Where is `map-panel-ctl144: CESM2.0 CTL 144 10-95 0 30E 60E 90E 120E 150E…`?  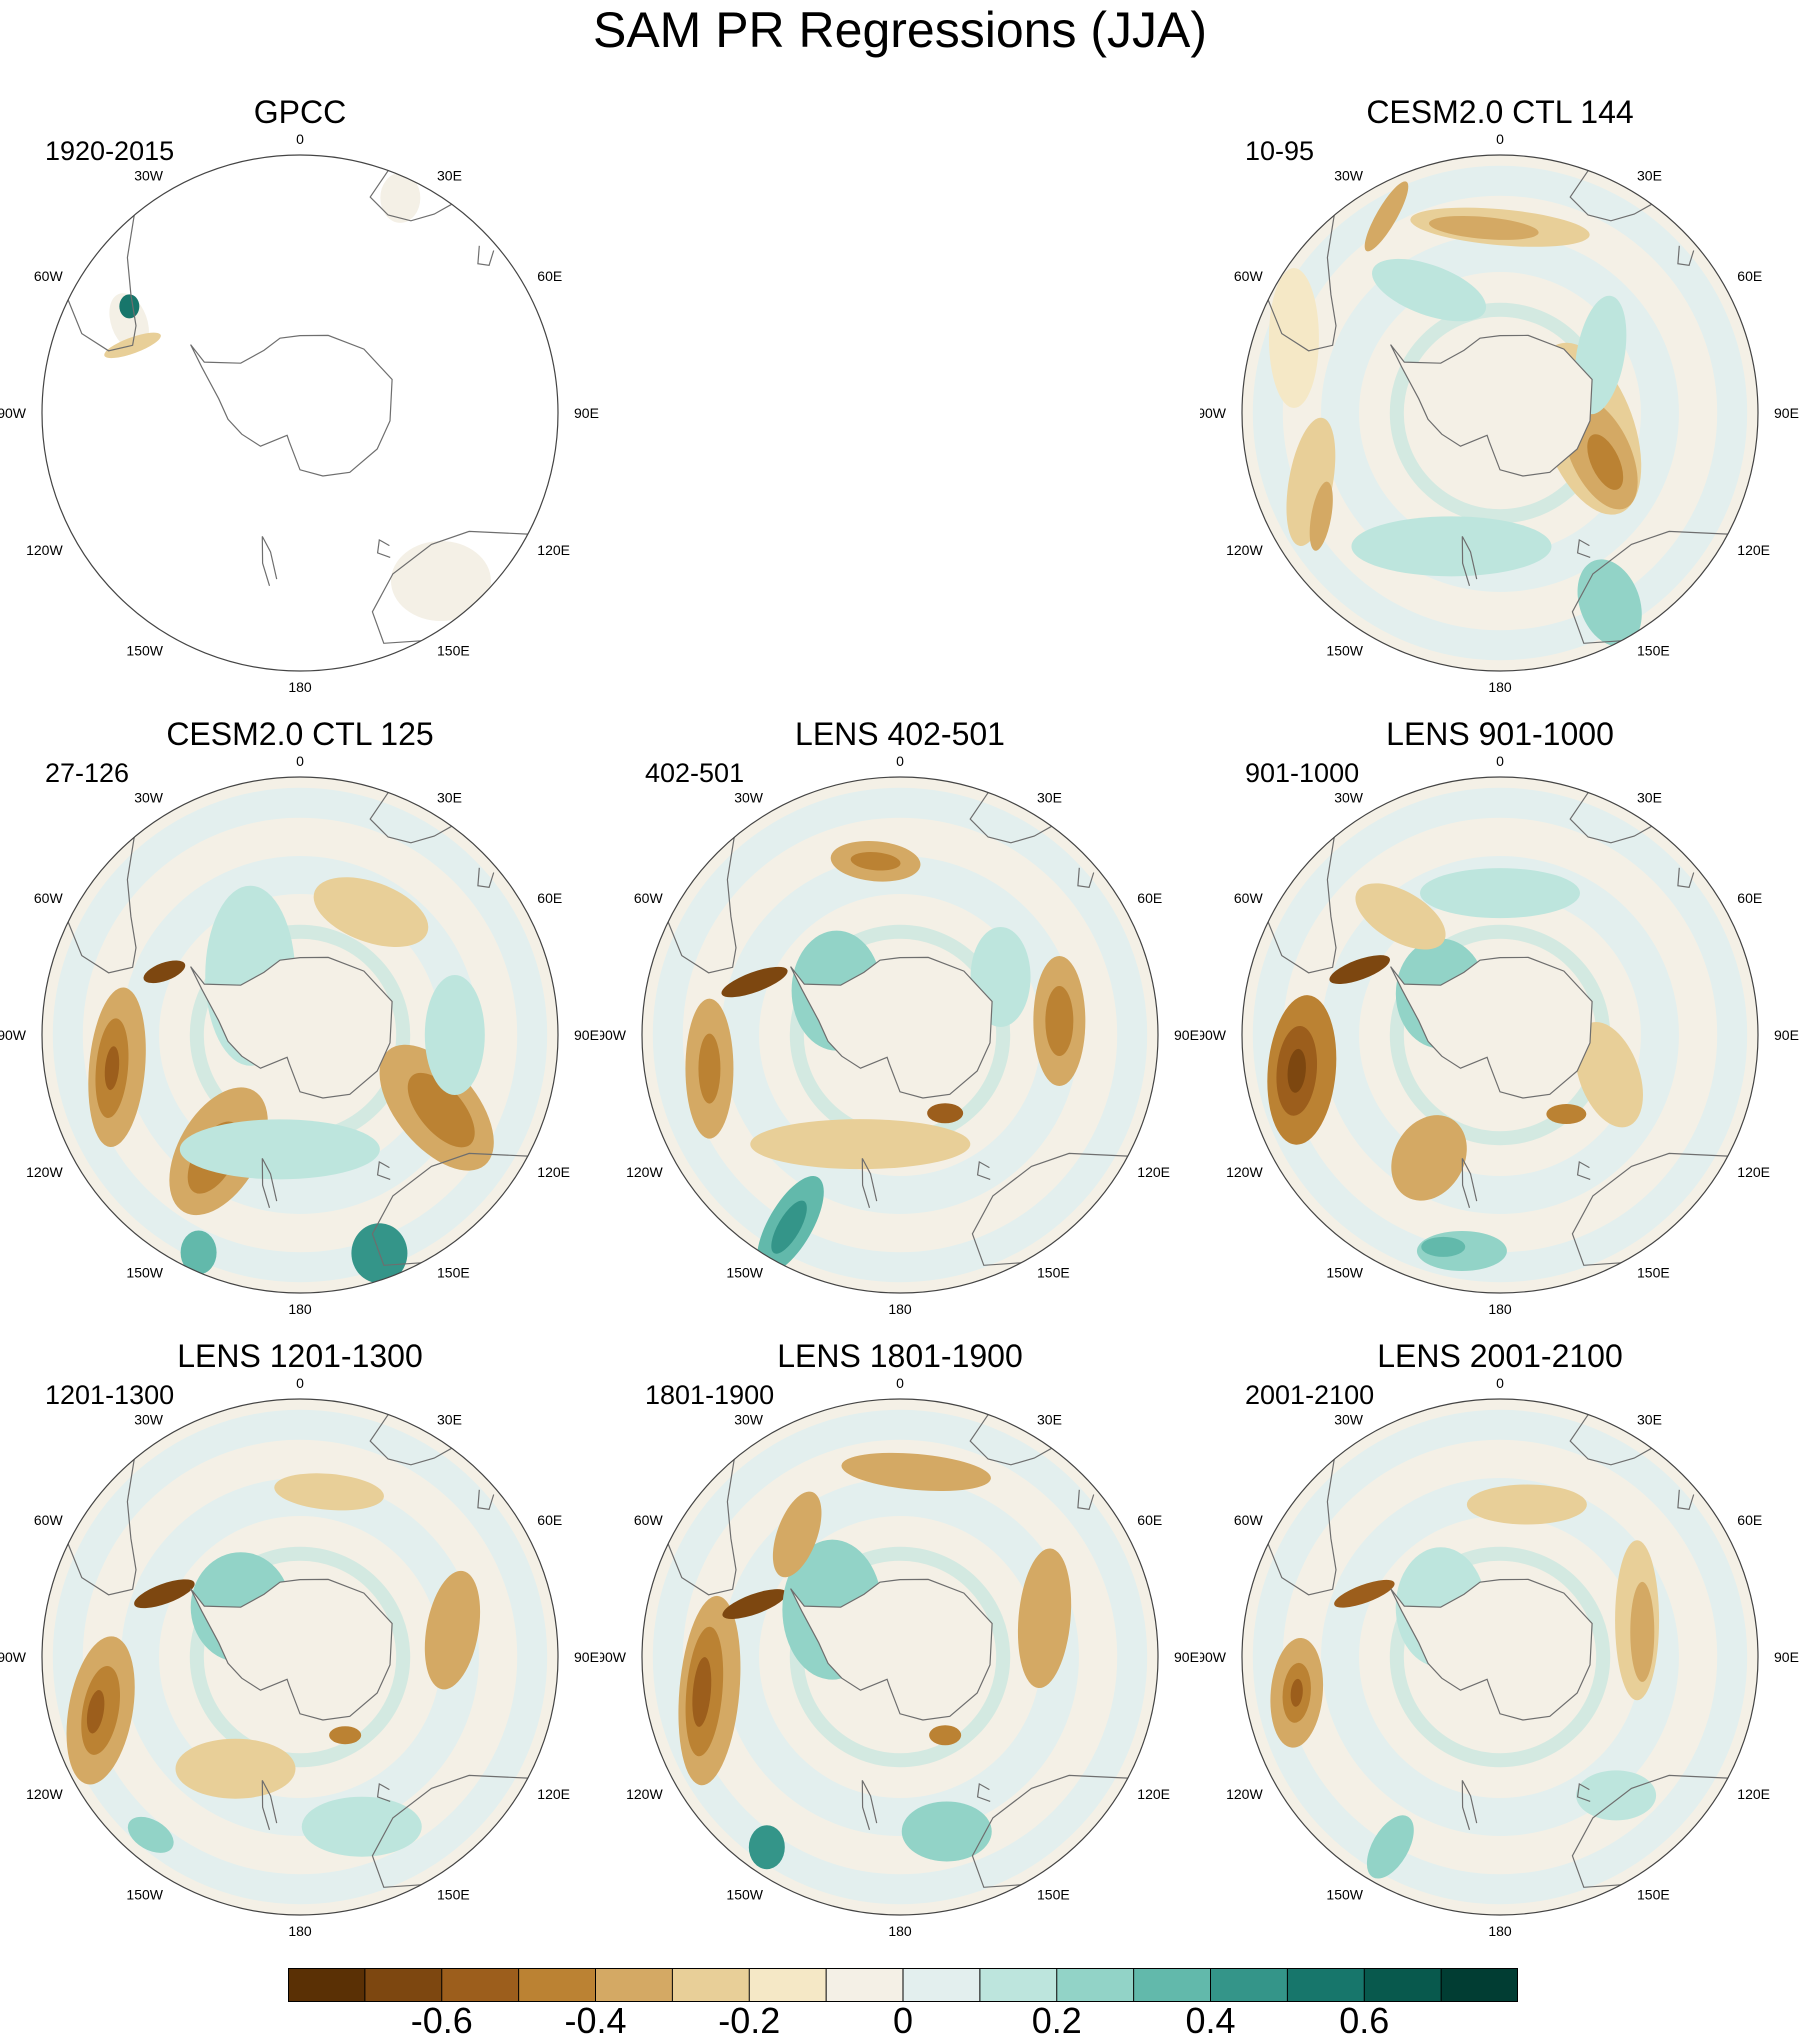 map-panel-ctl144: CESM2.0 CTL 144 10-95 0 30E 60E 90E 120E 150E… is located at coordinates (1500, 392).